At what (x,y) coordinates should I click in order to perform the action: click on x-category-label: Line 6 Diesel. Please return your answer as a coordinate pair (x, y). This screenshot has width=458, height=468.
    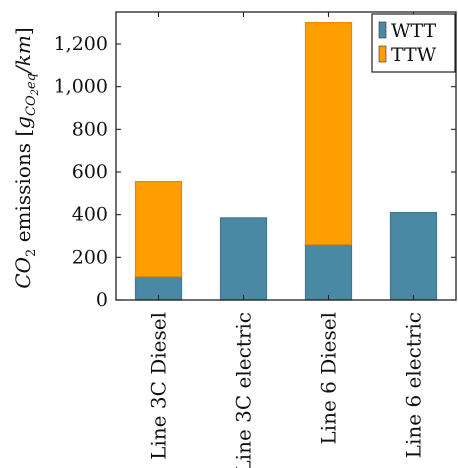
    Looking at the image, I should click on (329, 378).